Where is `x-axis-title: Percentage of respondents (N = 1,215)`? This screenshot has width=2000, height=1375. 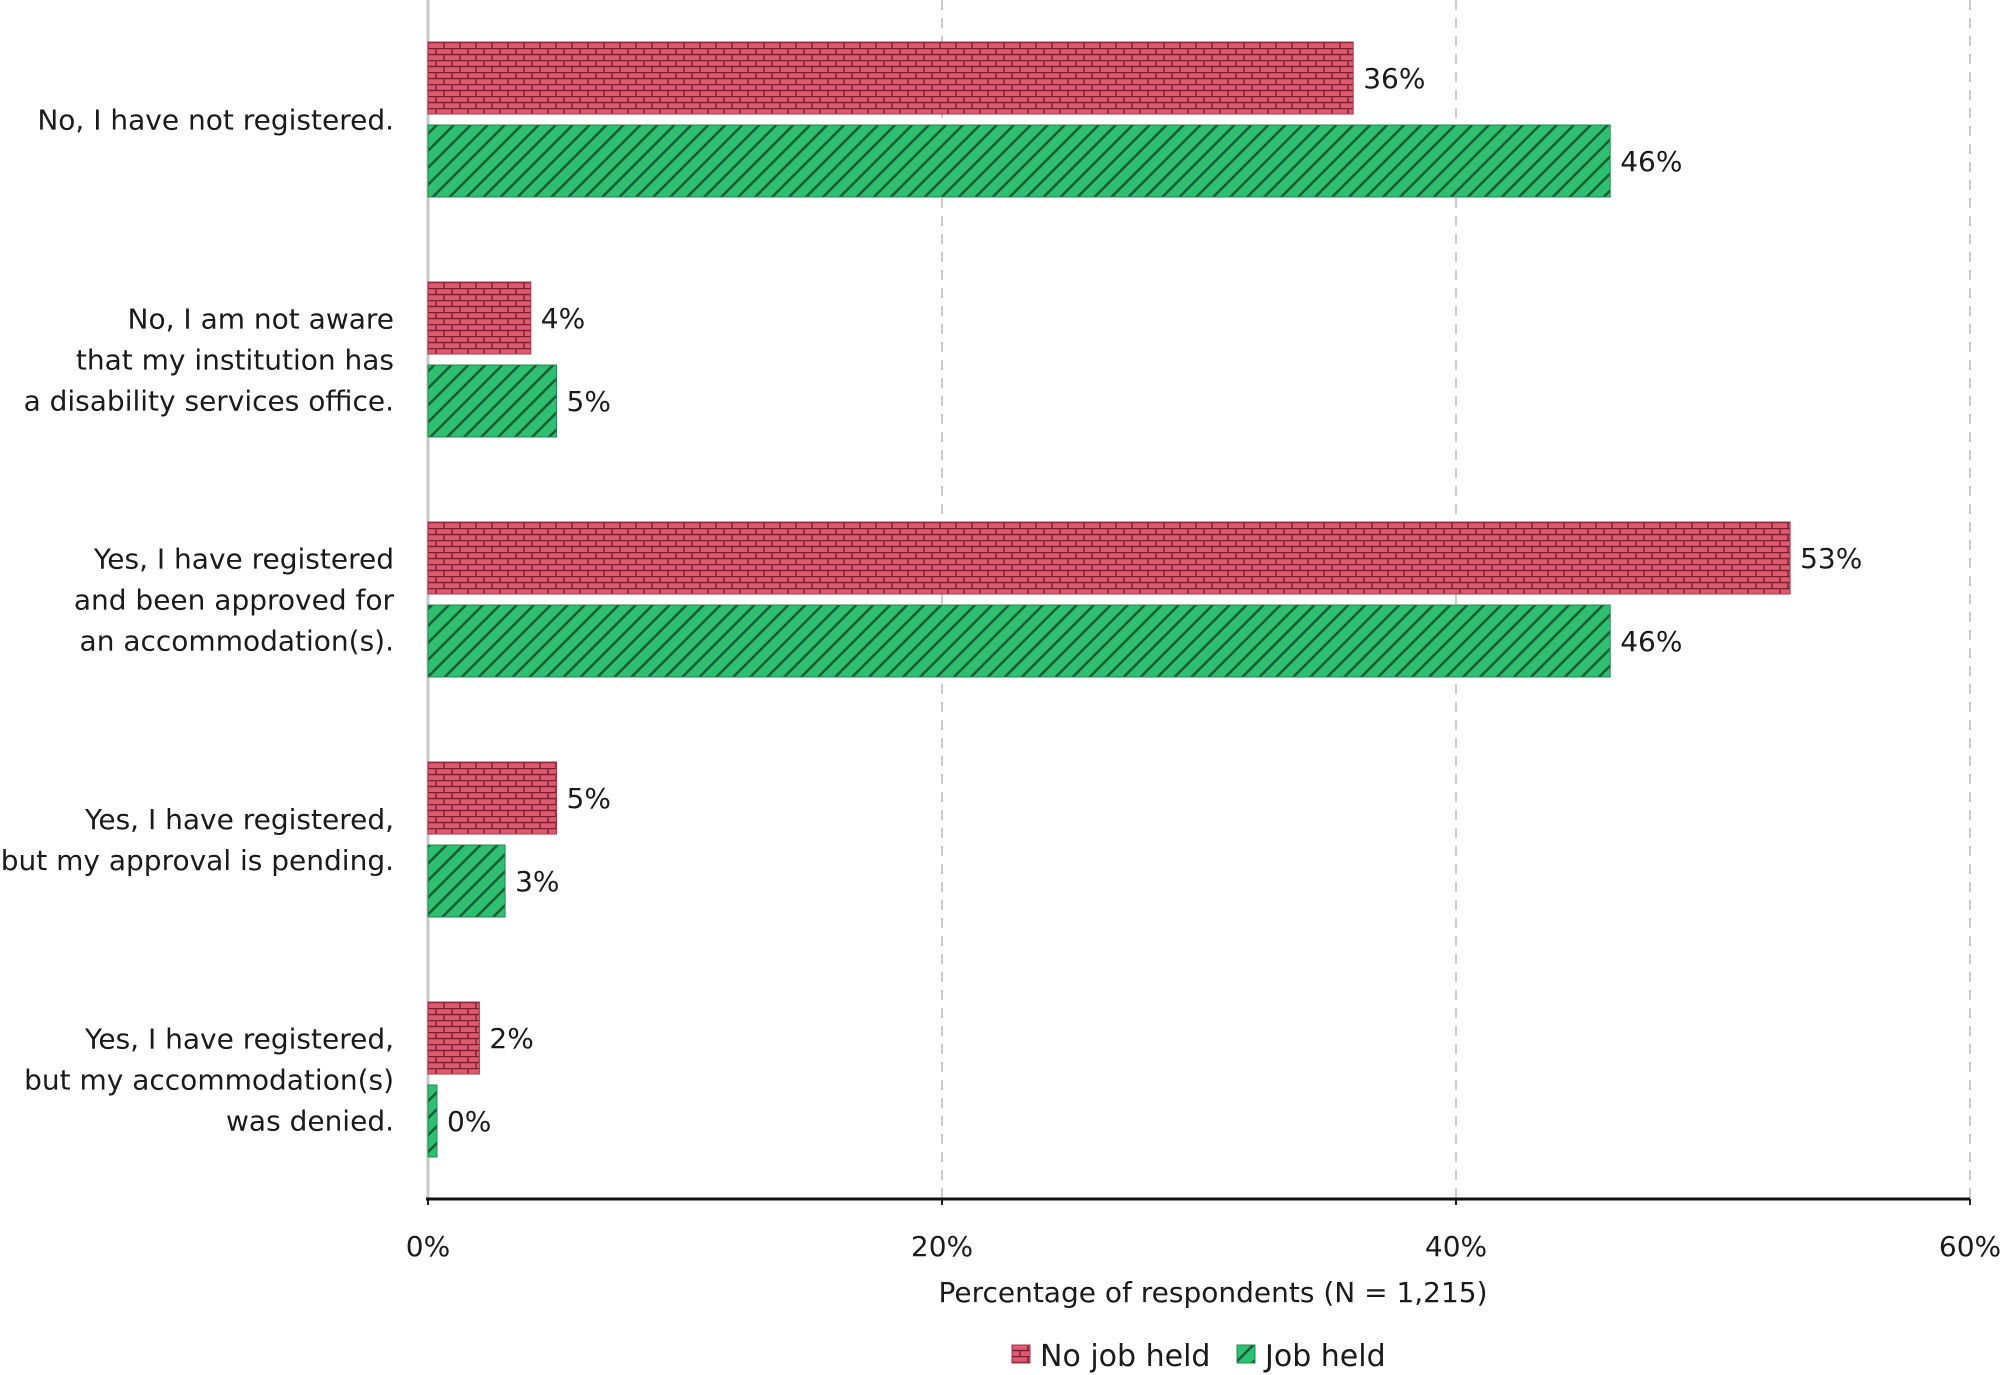
x-axis-title: Percentage of respondents (N = 1,215) is located at coordinates (1212, 1292).